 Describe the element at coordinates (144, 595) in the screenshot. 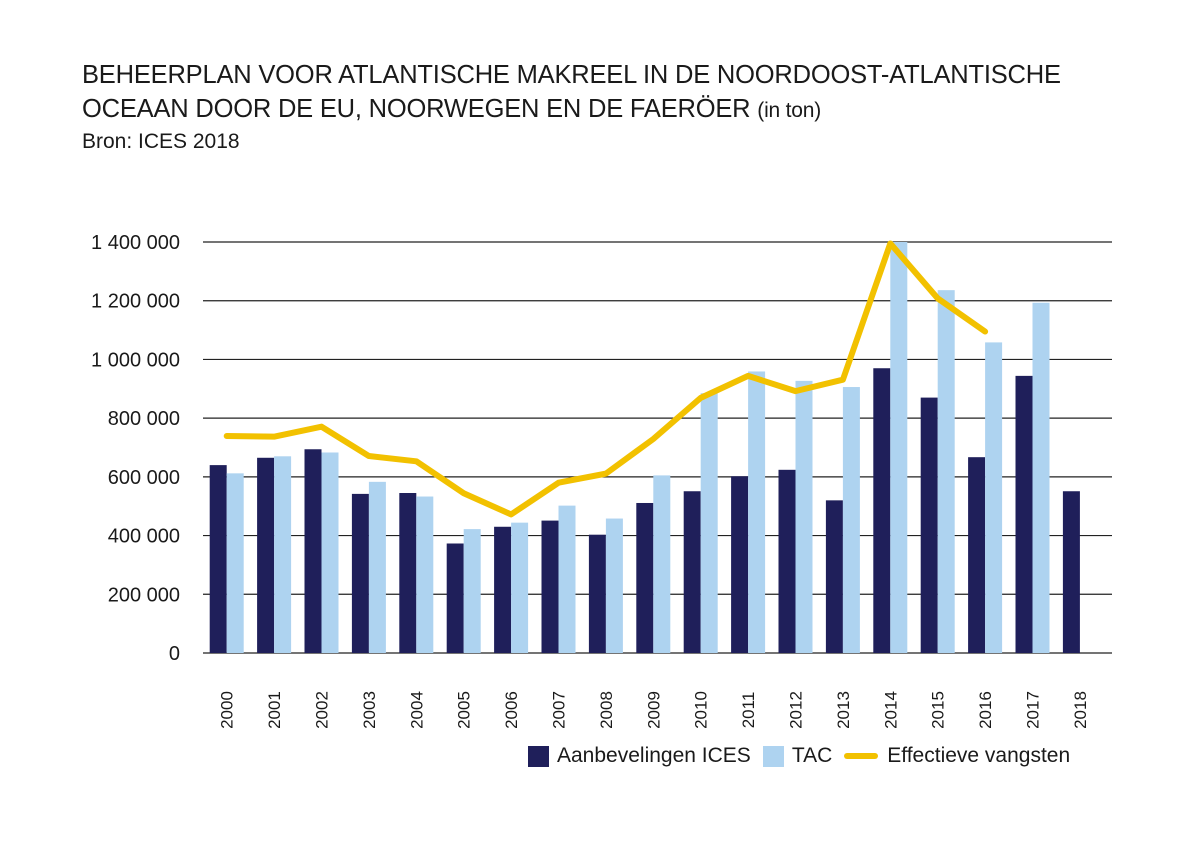

I see `y-tick-label: 200 000` at that location.